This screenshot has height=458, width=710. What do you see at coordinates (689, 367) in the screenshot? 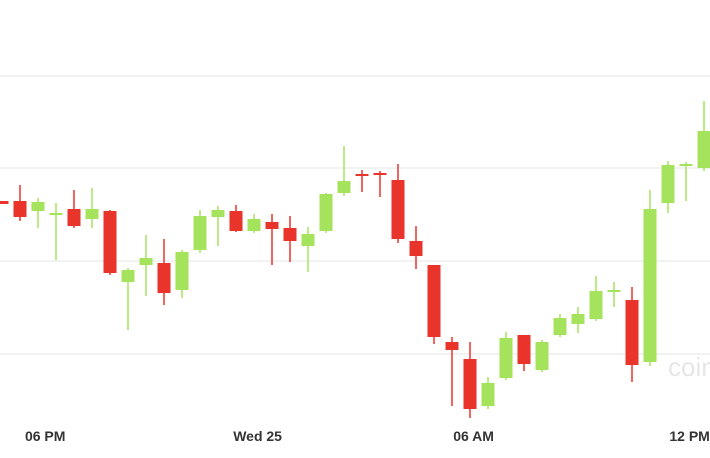
I see `watermark: coin` at bounding box center [689, 367].